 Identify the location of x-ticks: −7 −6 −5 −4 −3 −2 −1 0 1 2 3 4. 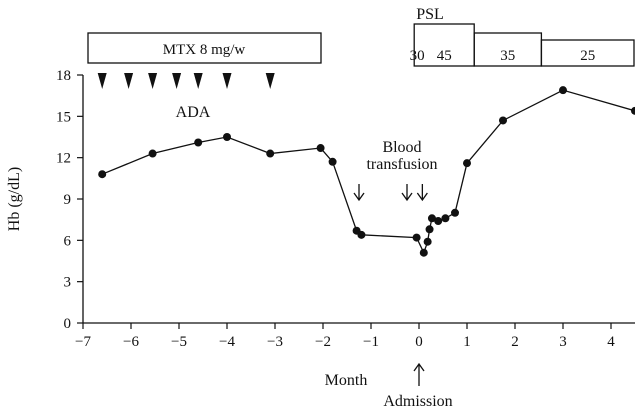
(345, 336).